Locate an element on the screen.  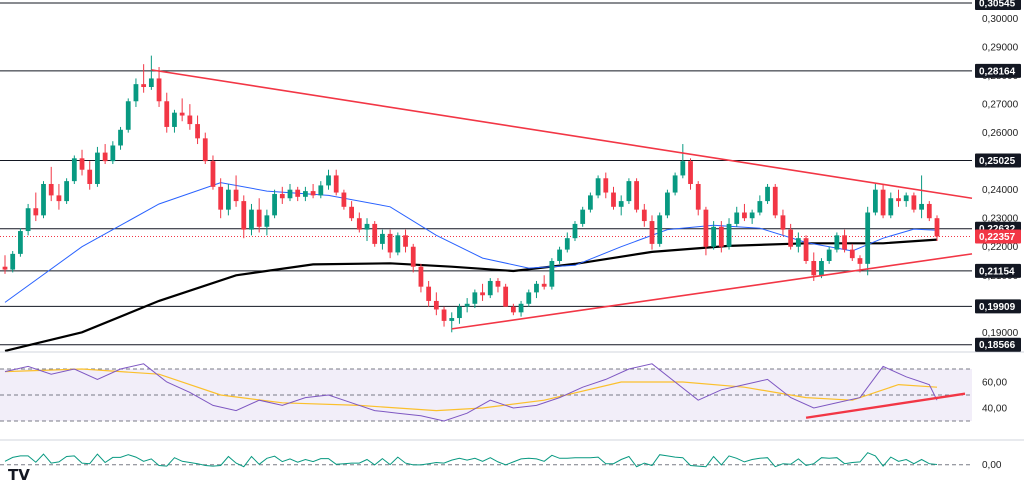
level-badge: 0,19909 is located at coordinates (998, 306).